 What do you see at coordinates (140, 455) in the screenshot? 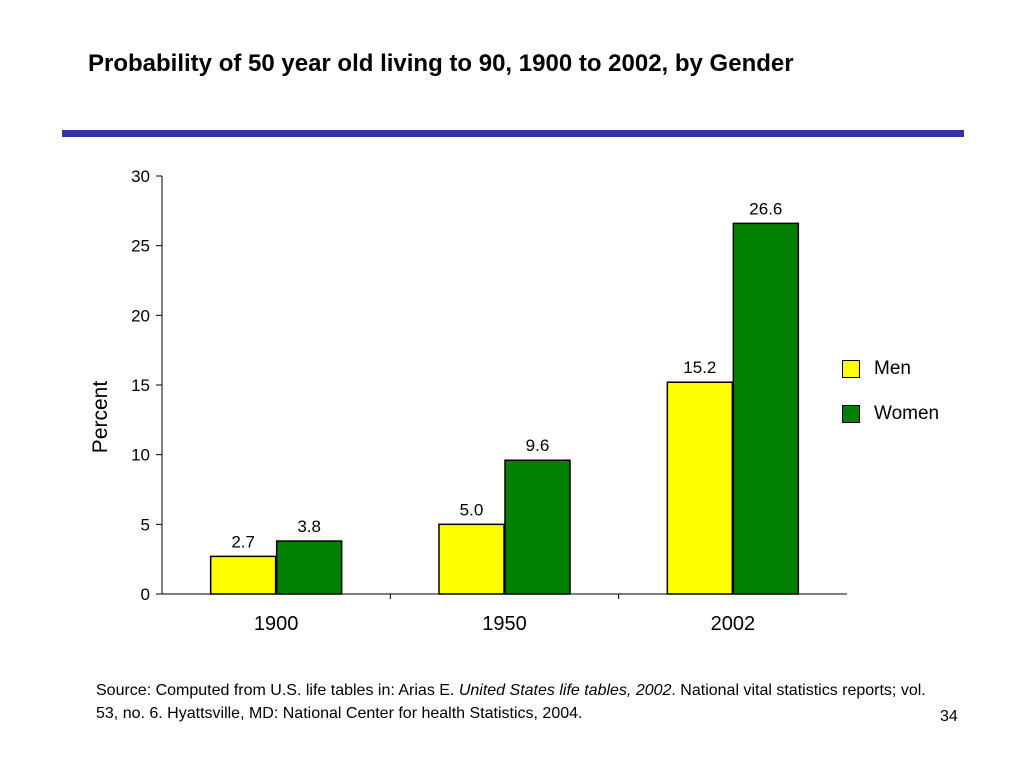
I see `y-tick-label: 10` at bounding box center [140, 455].